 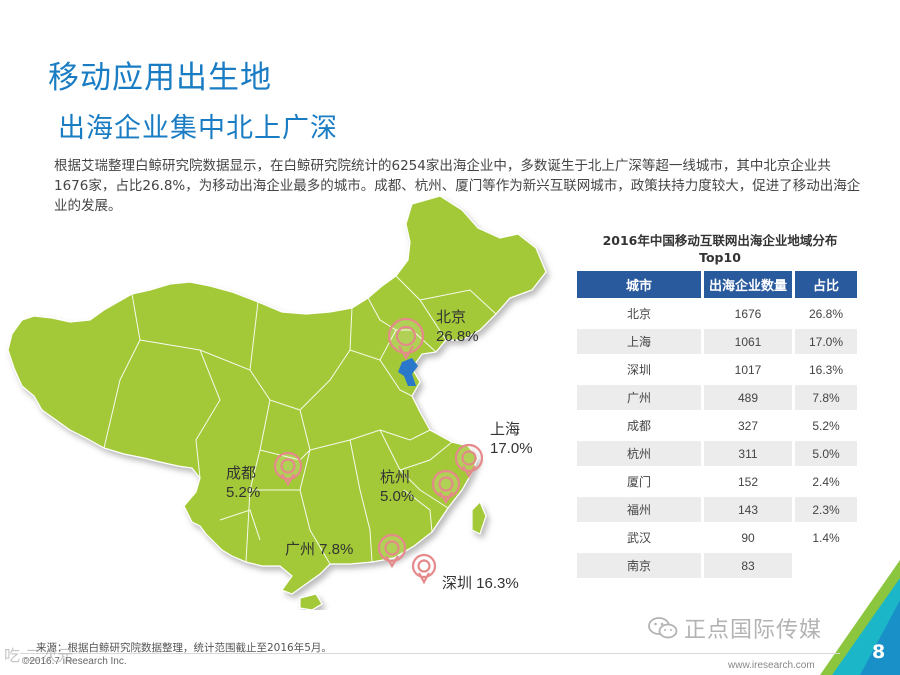 I want to click on marker-shenzhen, so click(x=424, y=569).